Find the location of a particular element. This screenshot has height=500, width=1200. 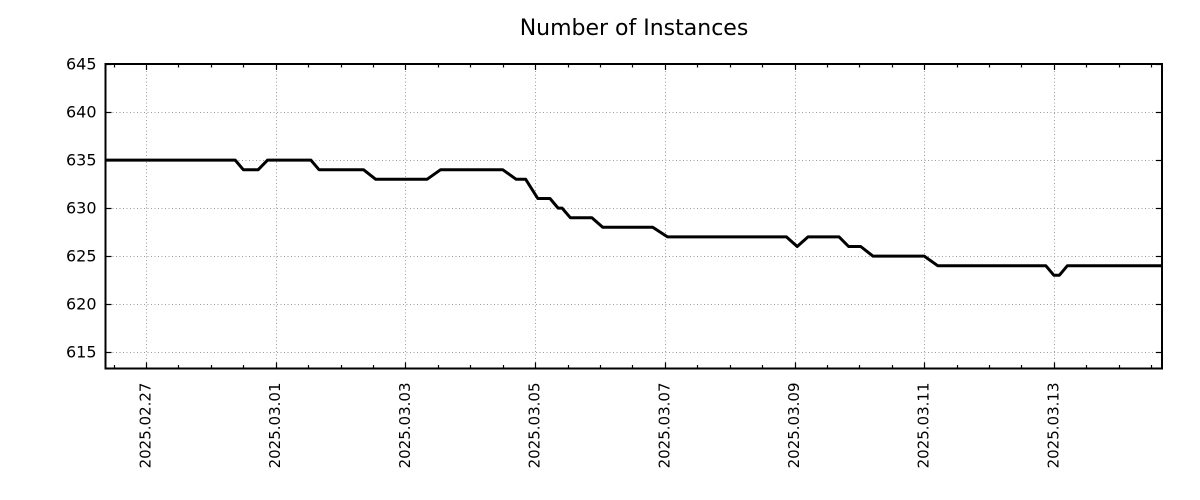

y-tick-label: 615 is located at coordinates (81, 352).